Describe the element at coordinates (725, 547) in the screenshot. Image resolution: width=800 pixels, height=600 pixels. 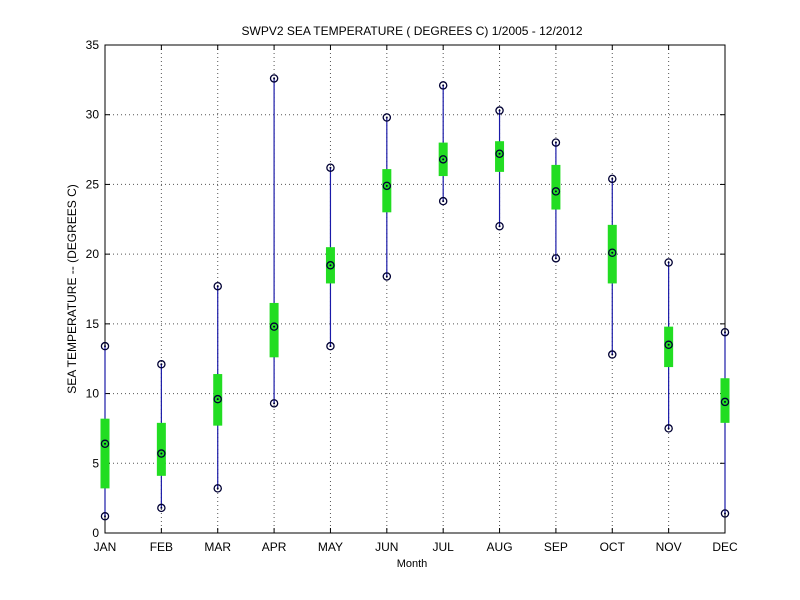
I see `x-tick-label: DEC` at that location.